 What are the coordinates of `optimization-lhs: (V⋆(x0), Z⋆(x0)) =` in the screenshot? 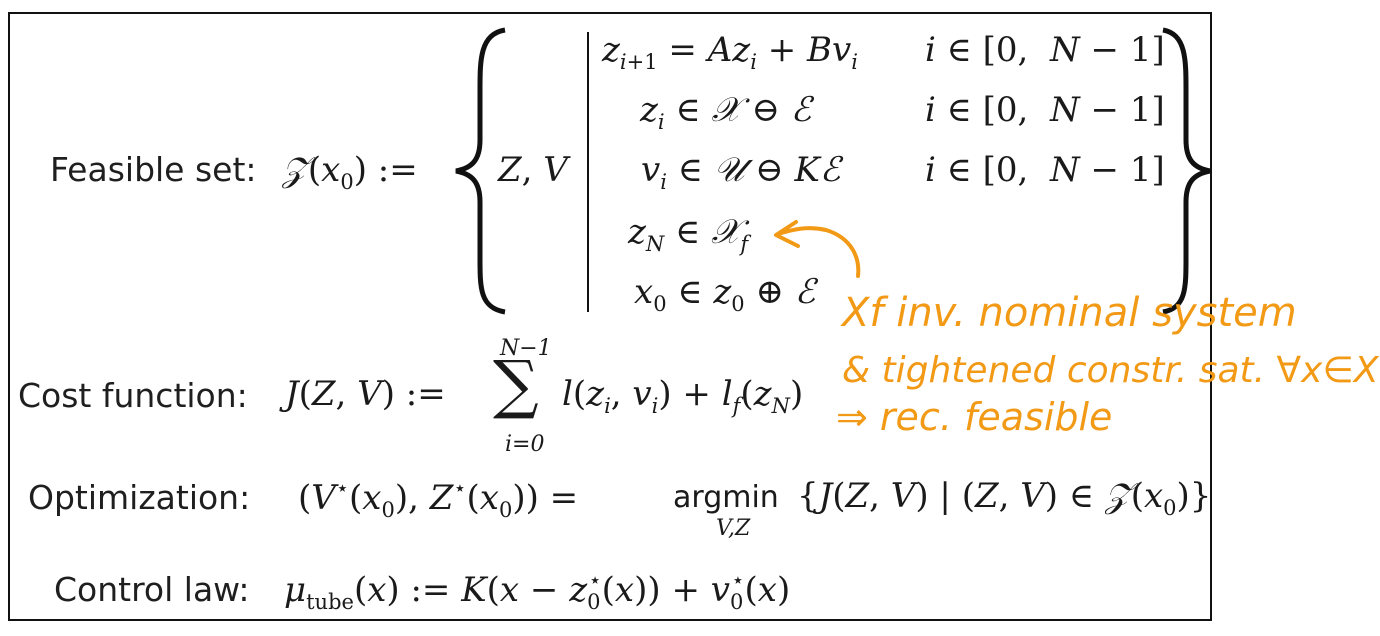 It's located at (438, 499).